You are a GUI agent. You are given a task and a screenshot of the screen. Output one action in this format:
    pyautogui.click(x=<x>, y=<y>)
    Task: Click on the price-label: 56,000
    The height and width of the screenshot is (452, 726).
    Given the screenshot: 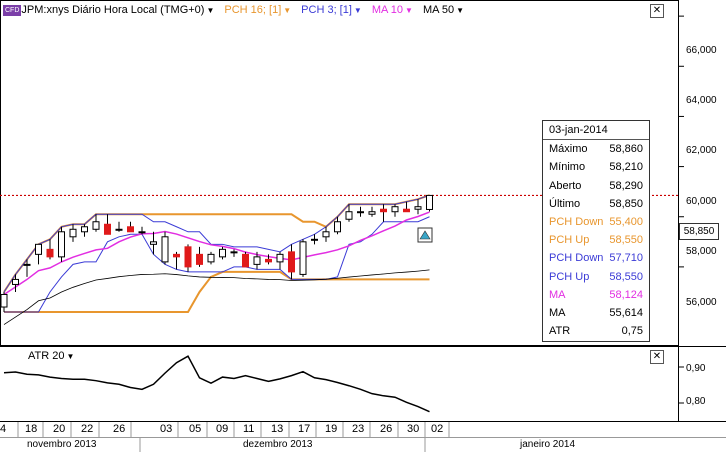 What is the action you would take?
    pyautogui.click(x=701, y=302)
    